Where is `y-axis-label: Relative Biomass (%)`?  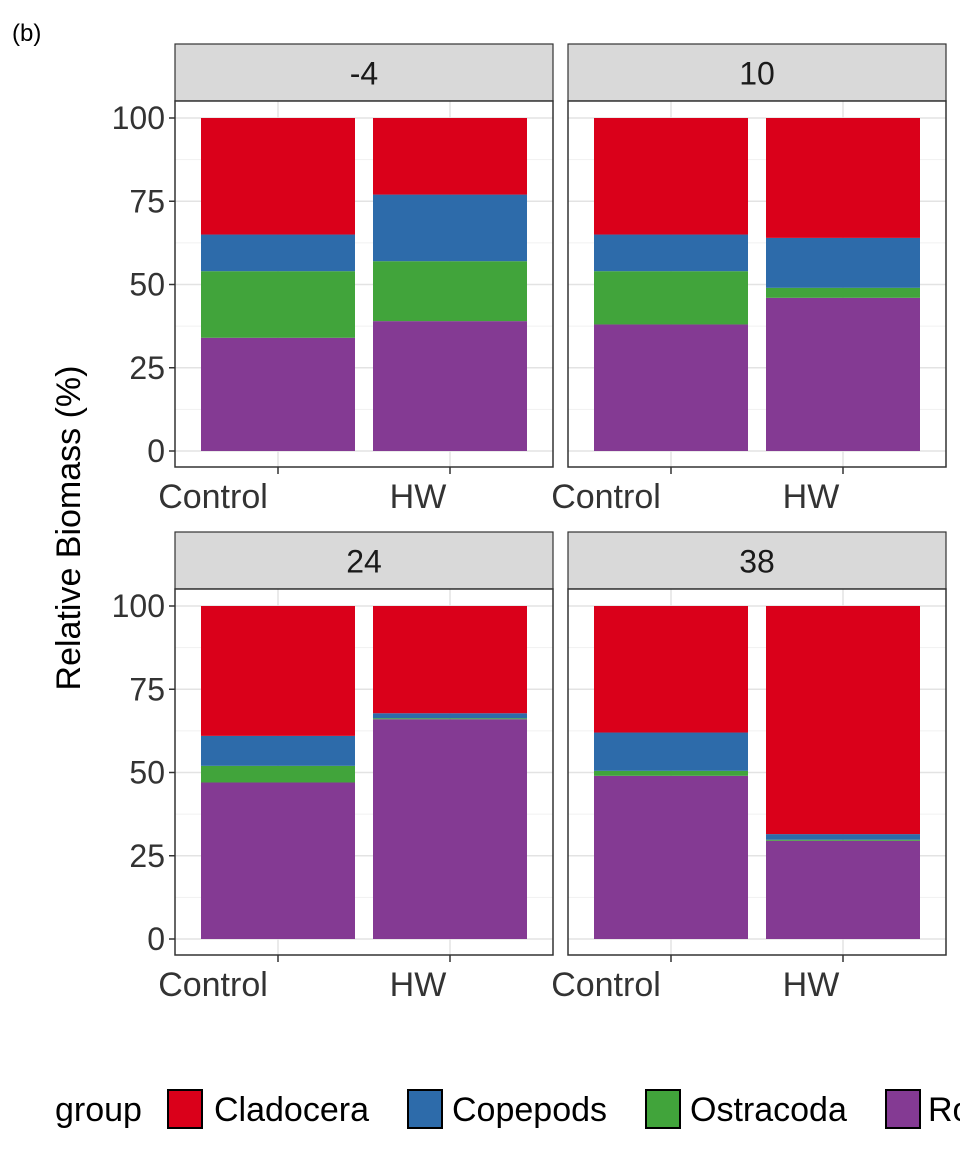 y-axis-label: Relative Biomass (%) is located at coordinates (69, 528).